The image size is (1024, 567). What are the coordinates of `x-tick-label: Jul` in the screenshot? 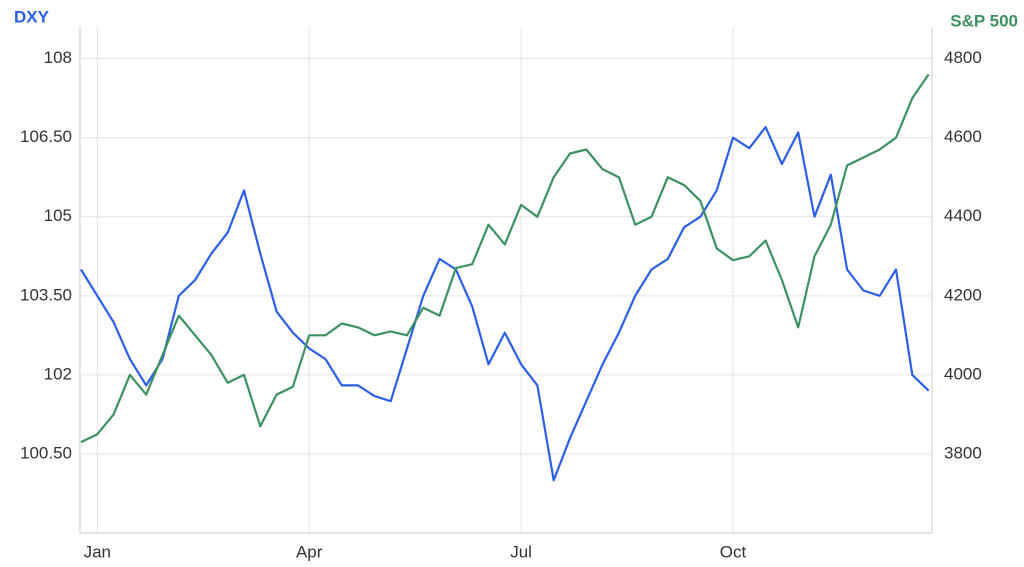 It's located at (521, 551).